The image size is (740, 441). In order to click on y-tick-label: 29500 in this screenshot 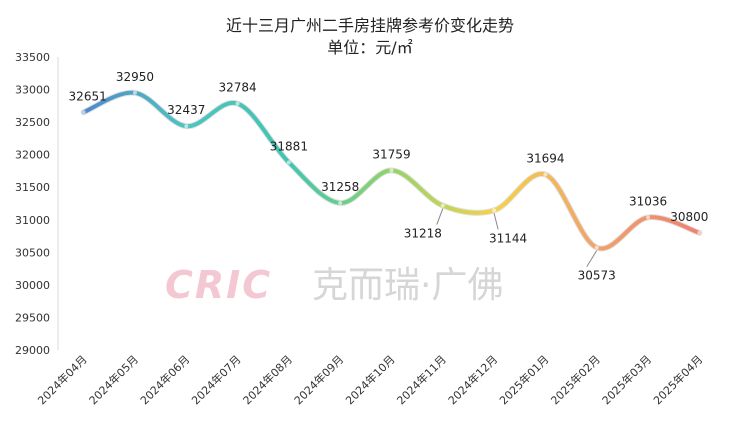, I will do `click(32, 317)`.